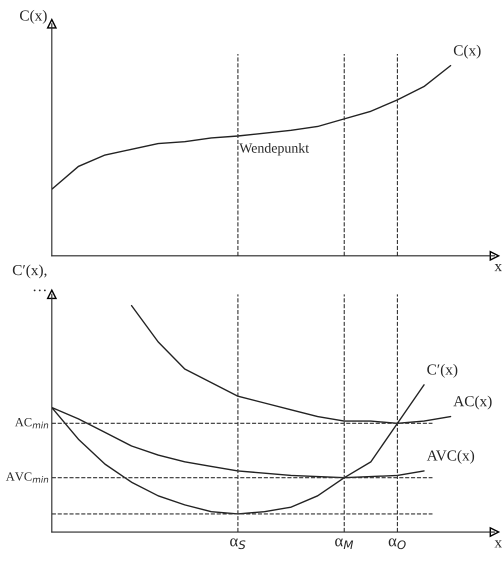 Image resolution: width=503 pixels, height=566 pixels. What do you see at coordinates (467, 51) in the screenshot?
I see `series-label: C(x)` at bounding box center [467, 51].